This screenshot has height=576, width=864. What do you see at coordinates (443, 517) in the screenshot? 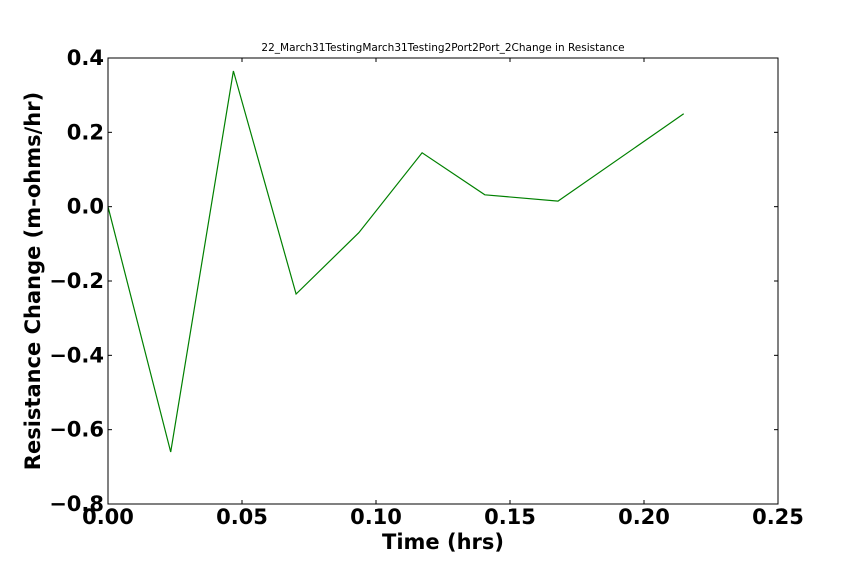
I see `x-tick-labels: 0.00 0.05 0.10 0.15 0.20 0.25` at bounding box center [443, 517].